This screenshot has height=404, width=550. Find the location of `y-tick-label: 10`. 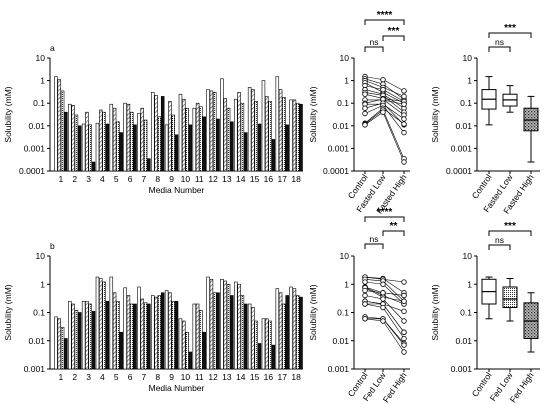

y-tick-label: 10 is located at coordinates (41, 58).